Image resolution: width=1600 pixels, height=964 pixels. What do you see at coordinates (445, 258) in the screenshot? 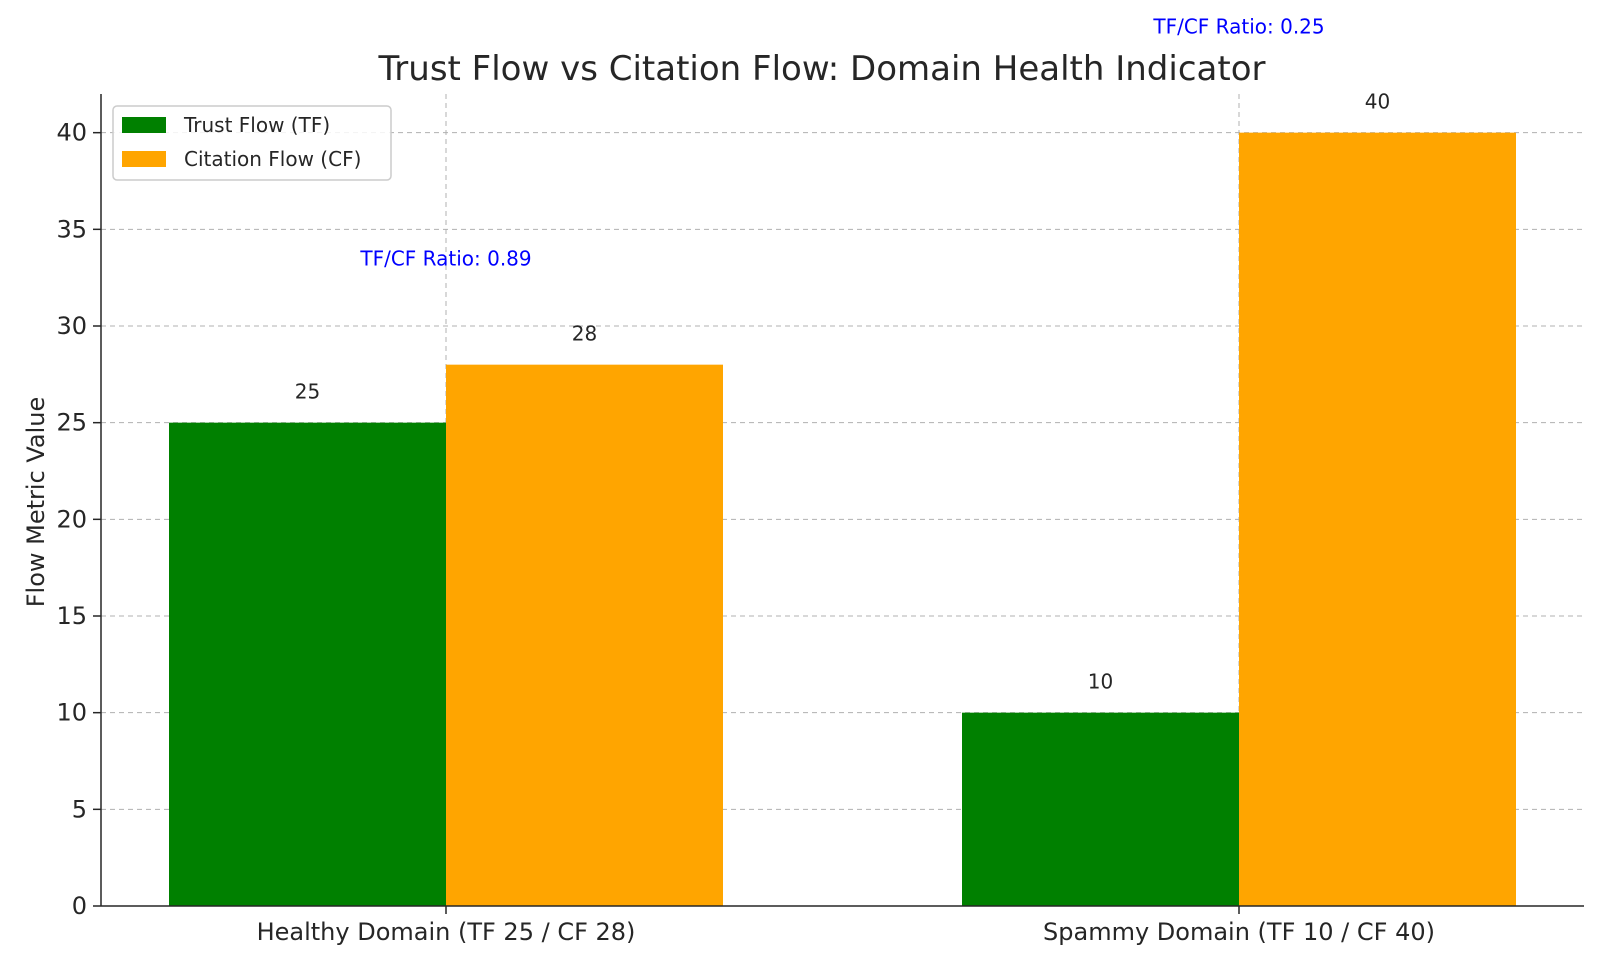
I see `ratio-annotation: TF/CF Ratio: 0.89` at bounding box center [445, 258].